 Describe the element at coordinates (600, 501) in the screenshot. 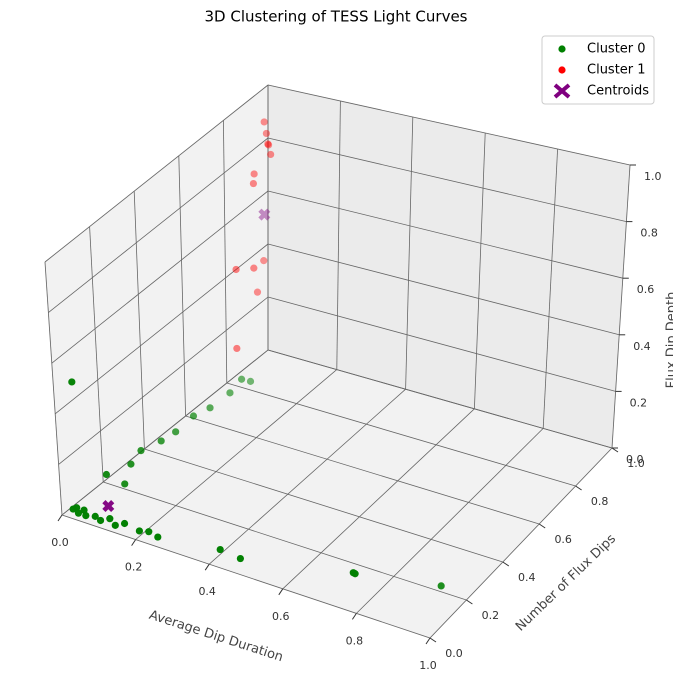

I see `y-tick-label: 0.8` at that location.